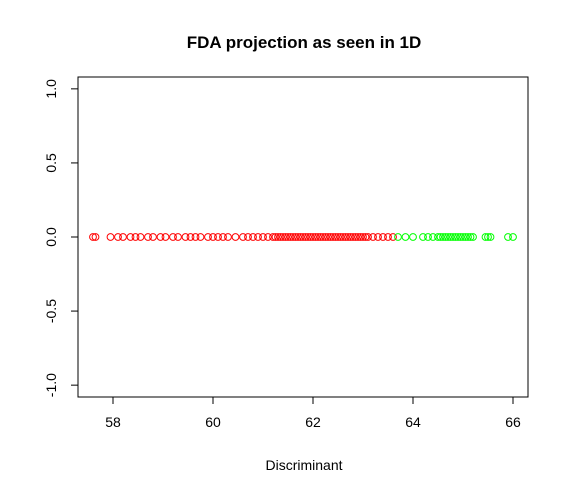 The height and width of the screenshot is (494, 570). I want to click on y-tick-label: -1.0, so click(51, 385).